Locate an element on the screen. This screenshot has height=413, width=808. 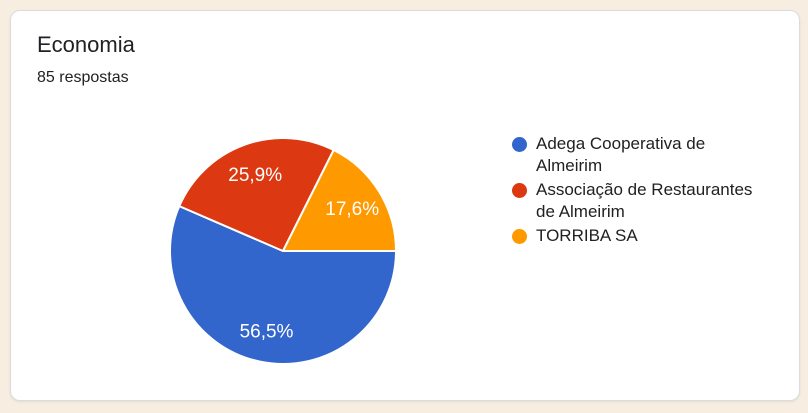
response-count: 85 respostas is located at coordinates (83, 77).